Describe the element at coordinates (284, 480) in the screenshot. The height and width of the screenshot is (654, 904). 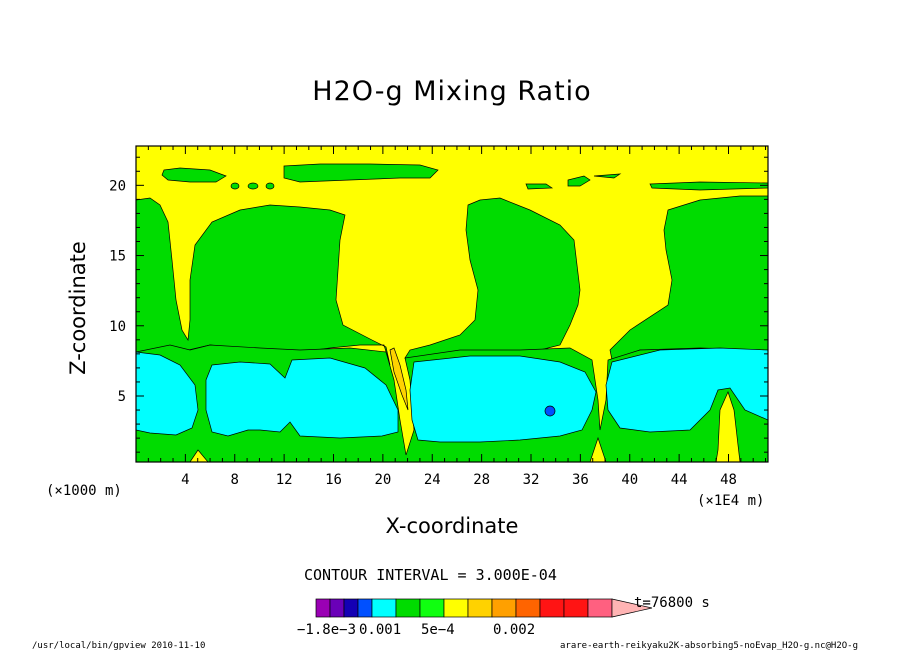
I see `x-tick-label: 12` at that location.